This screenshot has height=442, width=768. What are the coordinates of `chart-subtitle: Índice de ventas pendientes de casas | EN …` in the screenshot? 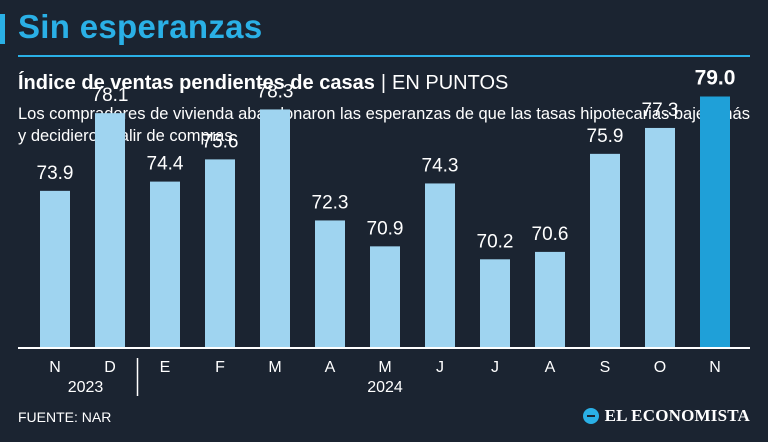 It's located at (263, 83).